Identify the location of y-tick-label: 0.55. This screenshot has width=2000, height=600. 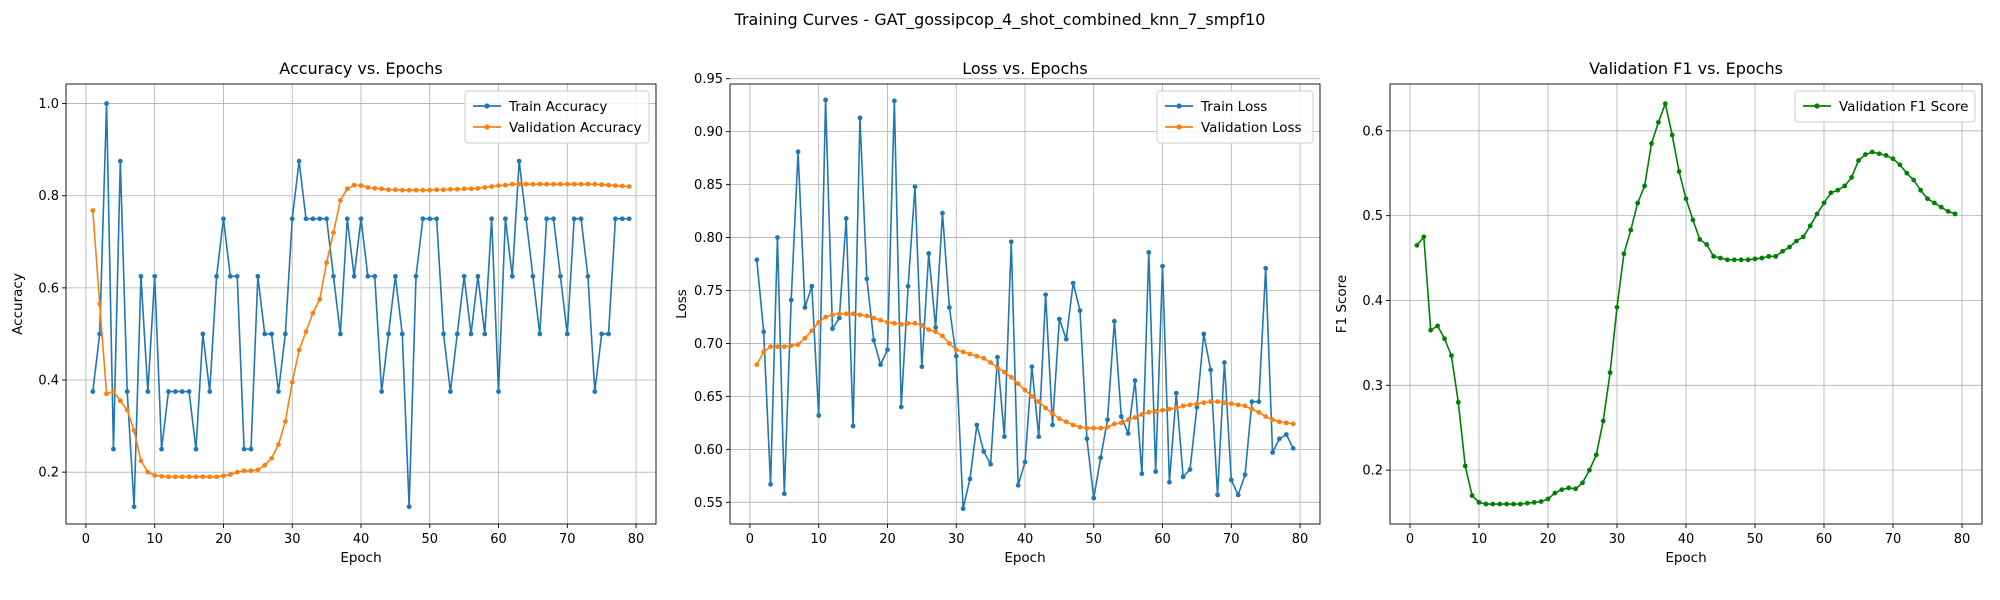
(708, 503).